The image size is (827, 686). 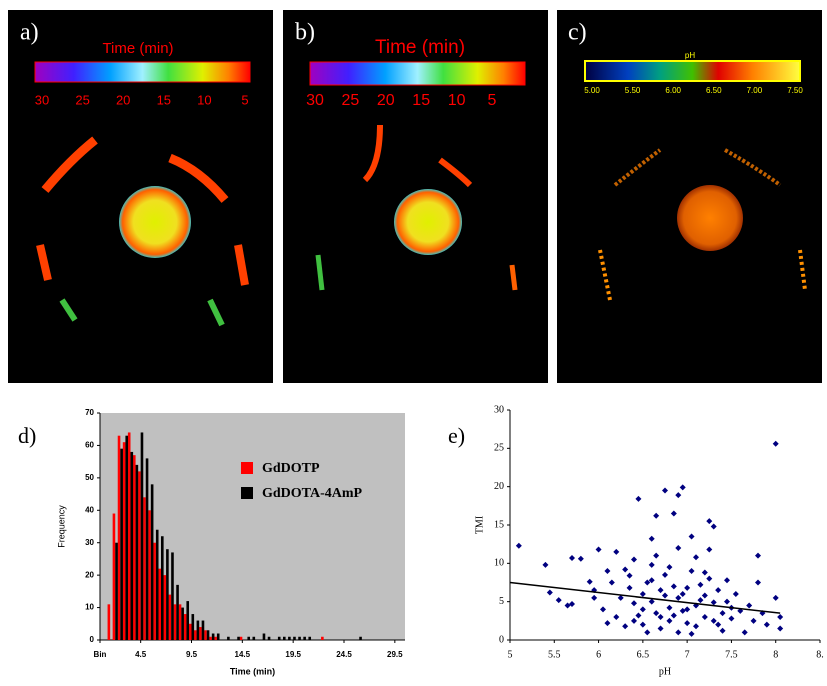 I want to click on panel-label: a), so click(x=29, y=33).